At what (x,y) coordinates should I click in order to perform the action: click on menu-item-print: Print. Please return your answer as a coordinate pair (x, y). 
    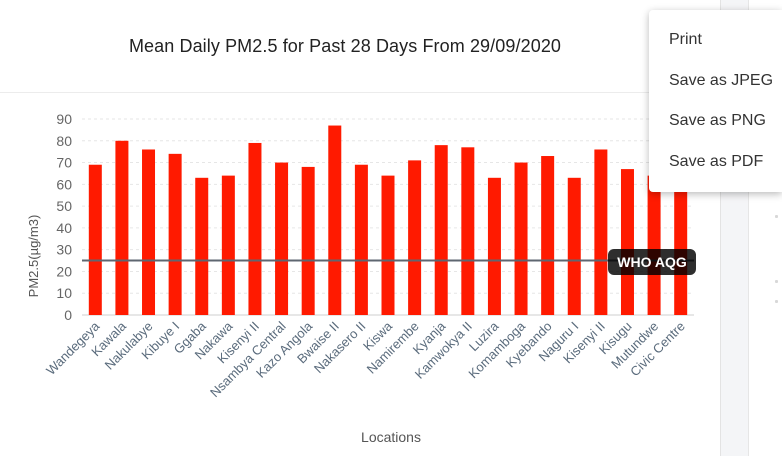
    Looking at the image, I should click on (715, 40).